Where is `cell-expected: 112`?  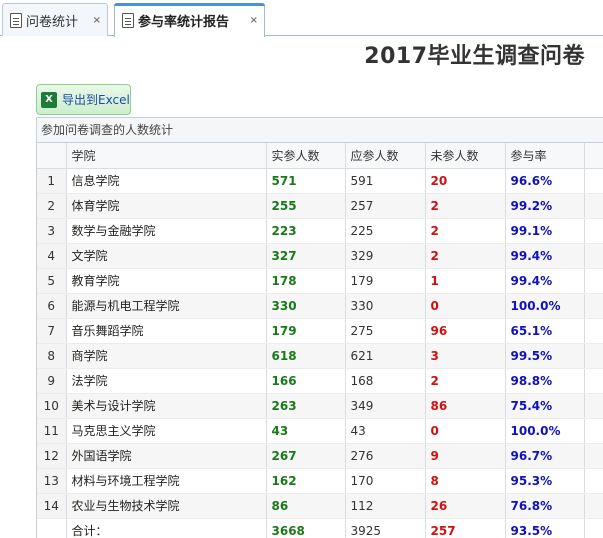
cell-expected: 112 is located at coordinates (385, 506).